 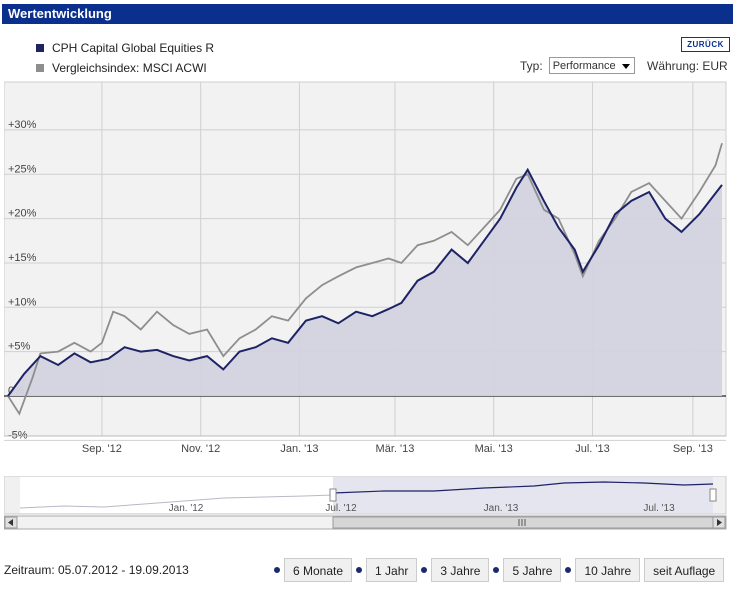 What do you see at coordinates (584, 66) in the screenshot?
I see `type-select-value: Performance` at bounding box center [584, 66].